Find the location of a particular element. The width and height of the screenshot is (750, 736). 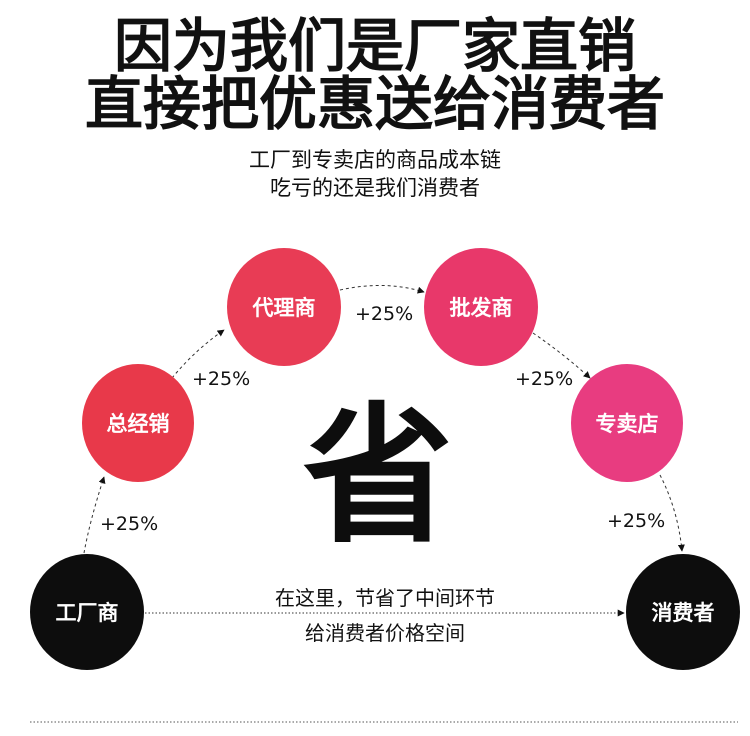

node-general-distributor: 总经销 is located at coordinates (138, 423).